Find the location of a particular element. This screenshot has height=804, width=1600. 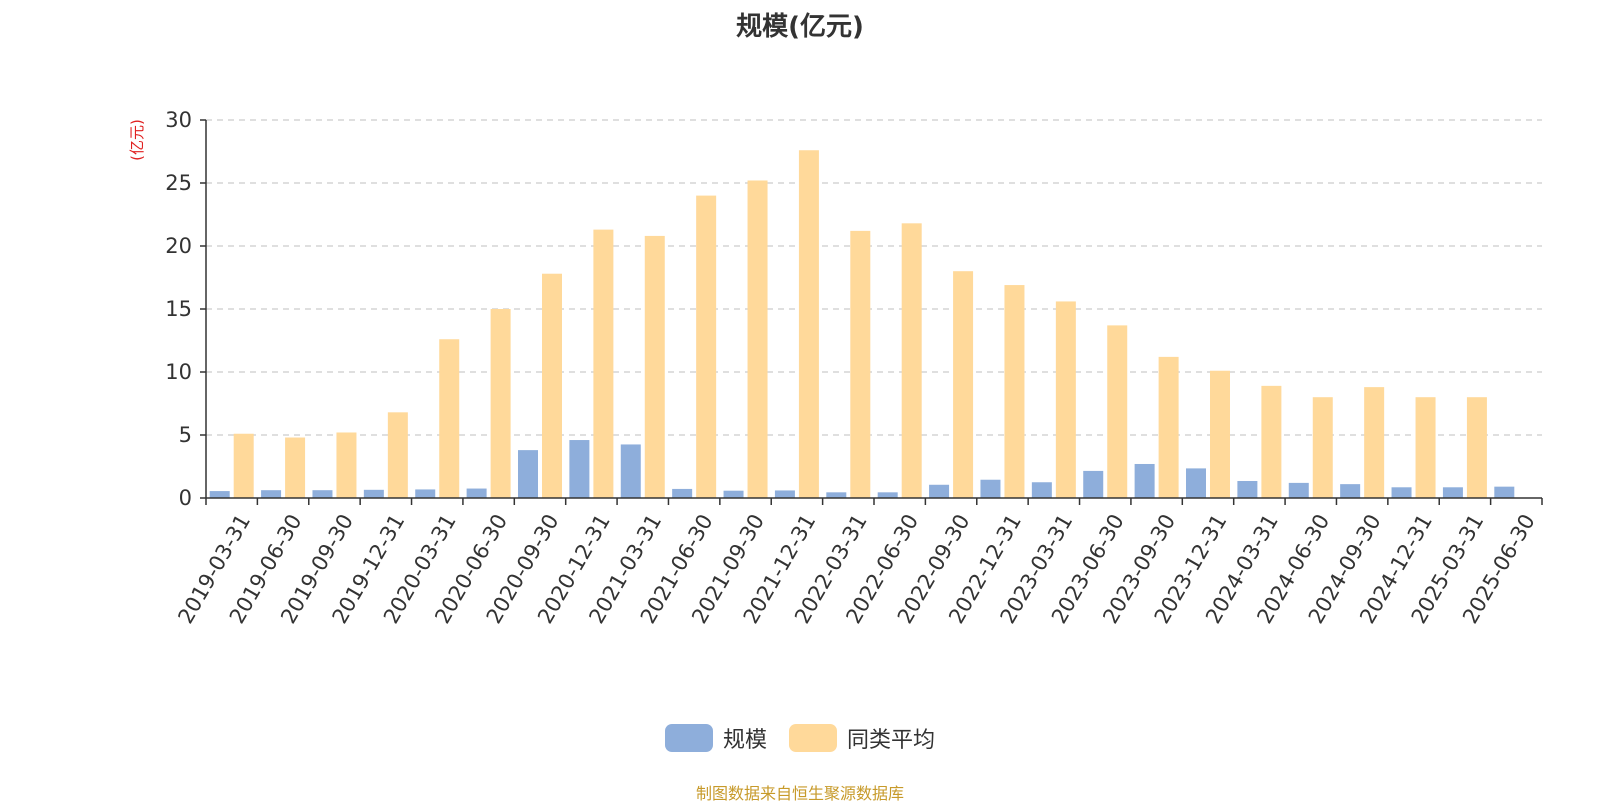

y-tick-label: 25 is located at coordinates (178, 183).